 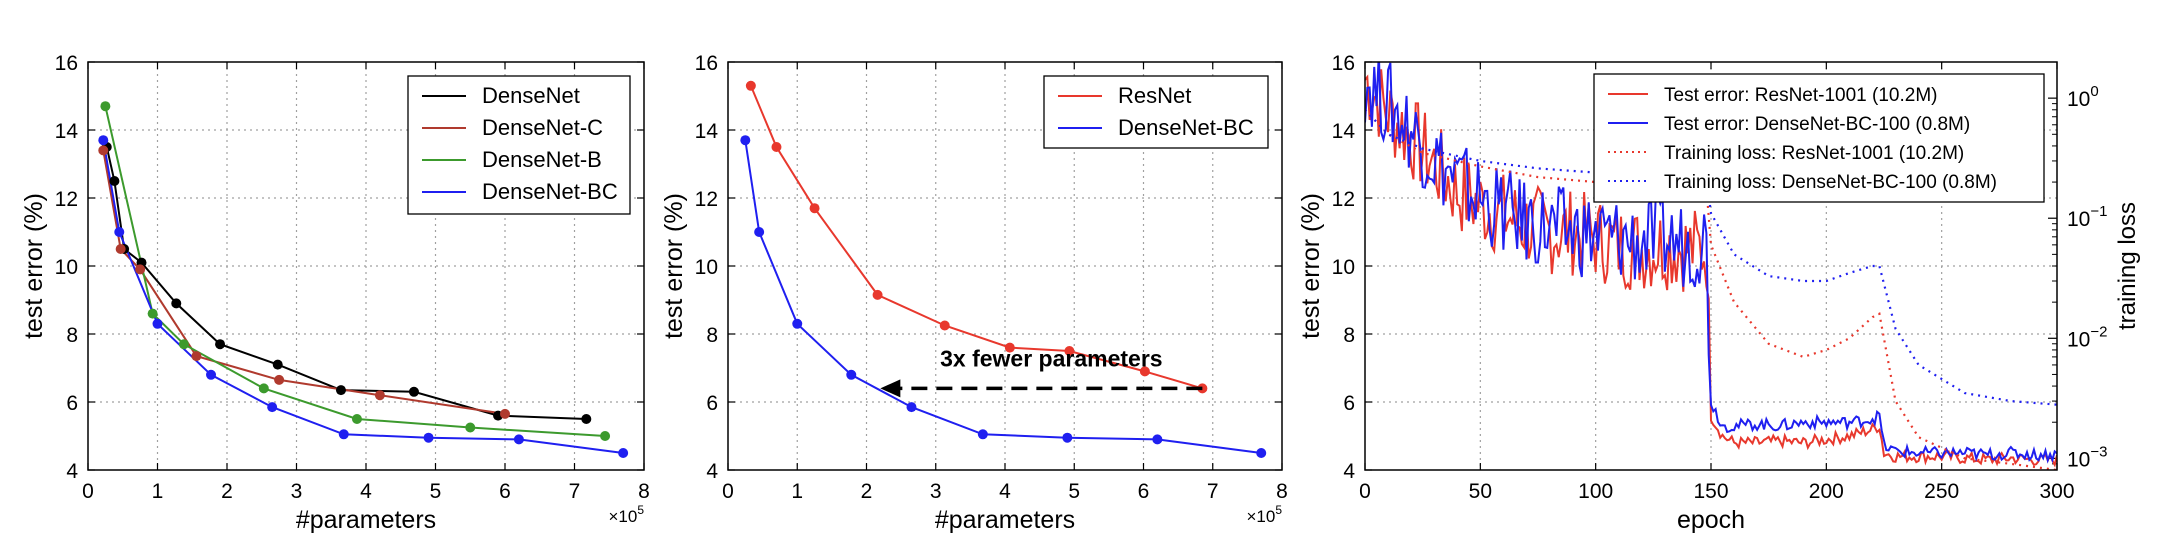 What do you see at coordinates (1801, 95) in the screenshot?
I see `legend-label: Test error: ResNet-1001 (10.2M)` at bounding box center [1801, 95].